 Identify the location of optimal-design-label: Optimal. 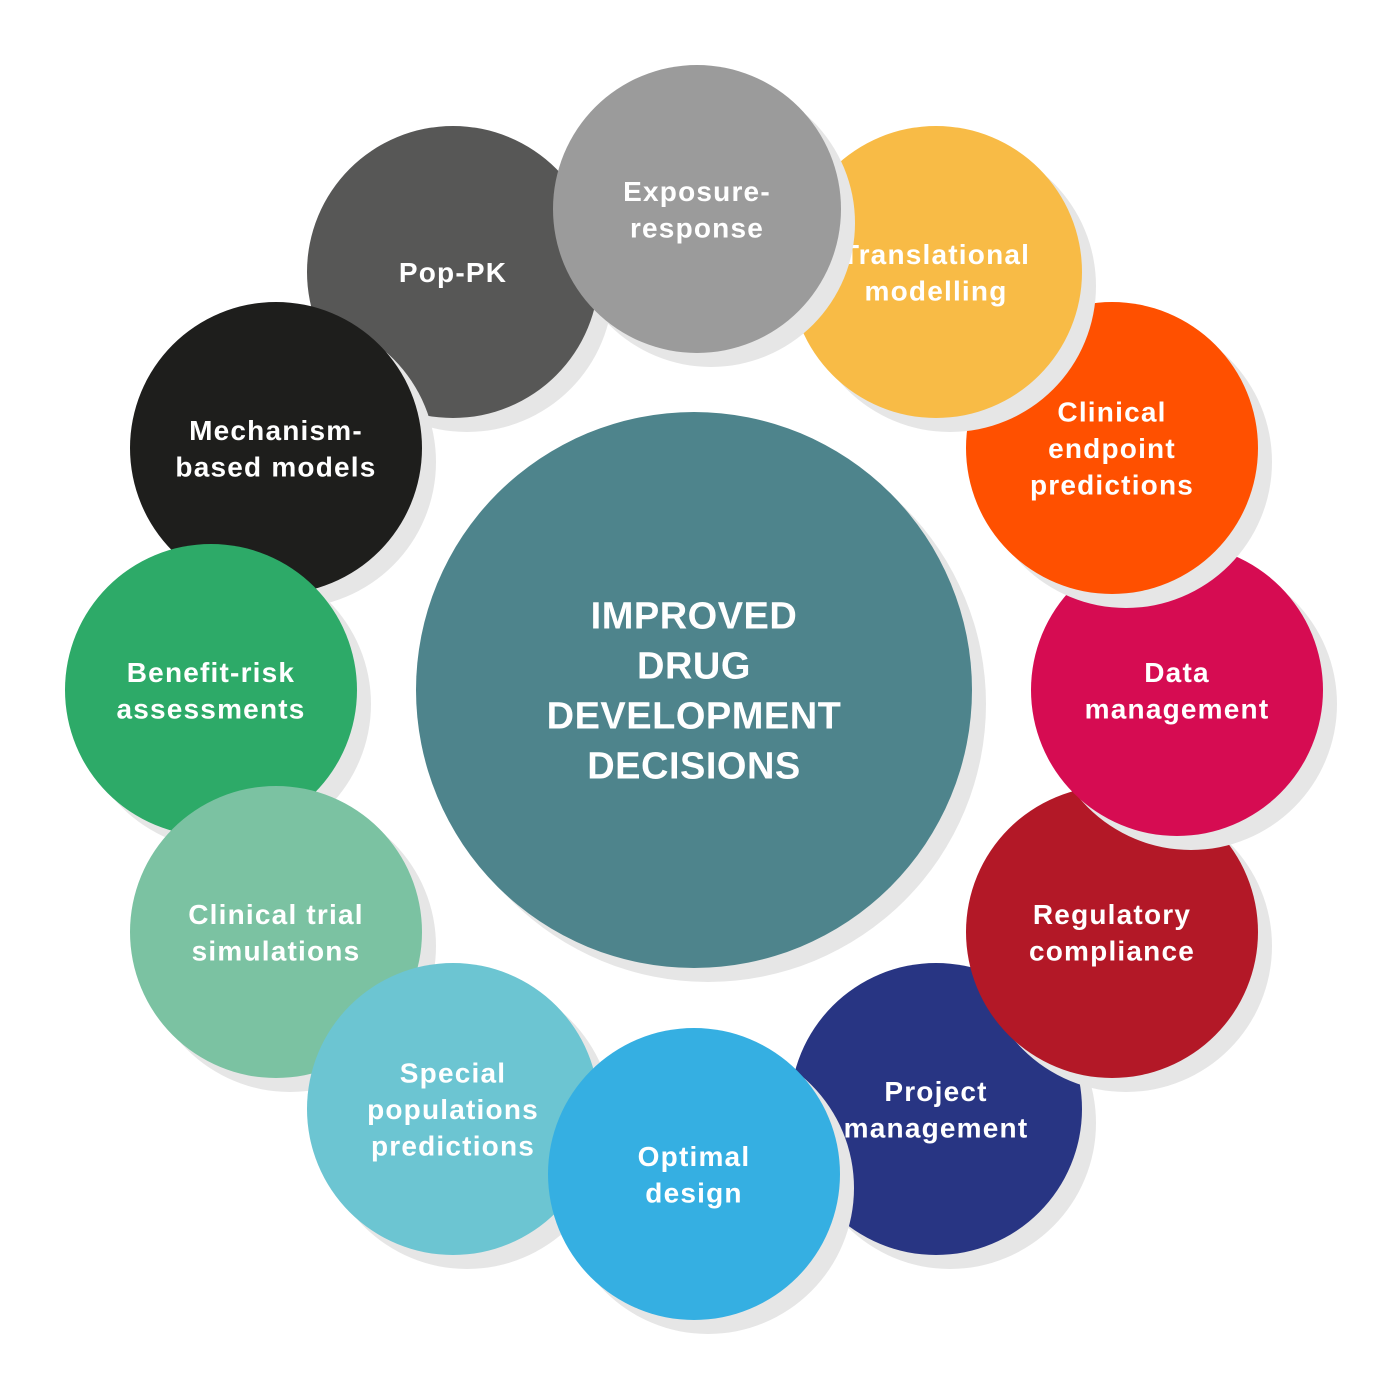
(694, 1156).